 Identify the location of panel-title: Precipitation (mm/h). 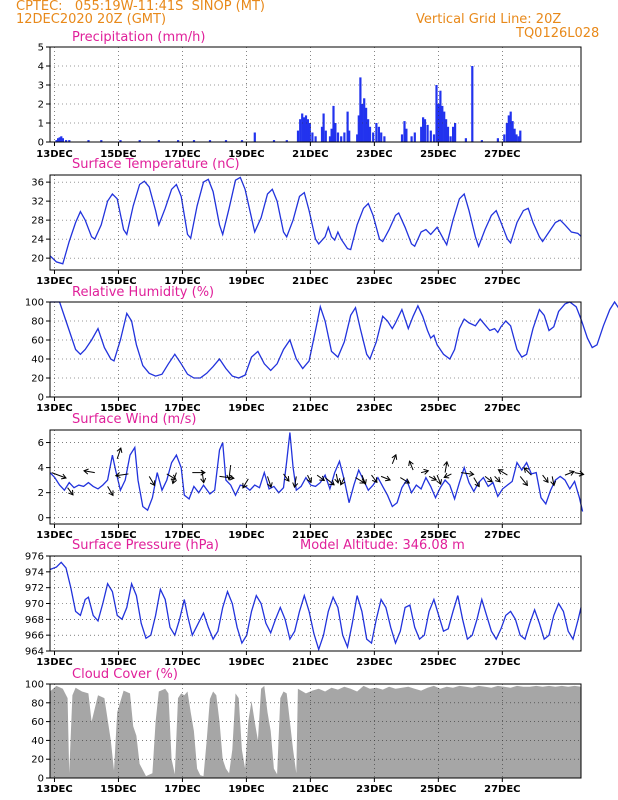
(138, 37).